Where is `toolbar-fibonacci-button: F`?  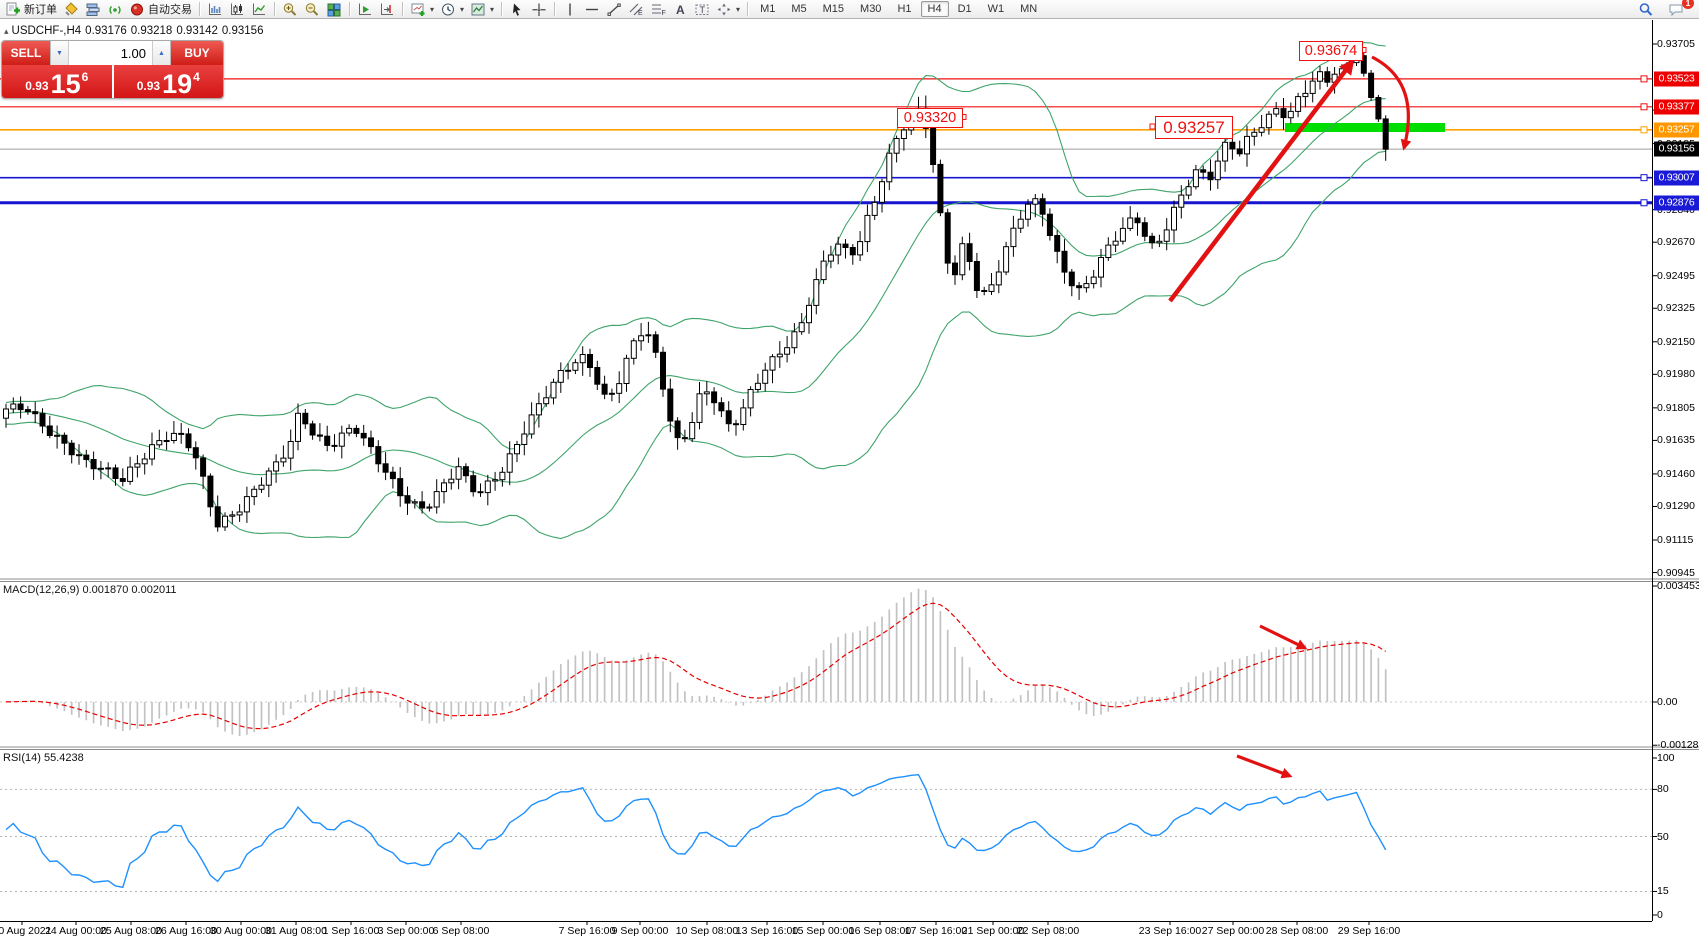 toolbar-fibonacci-button: F is located at coordinates (658, 9).